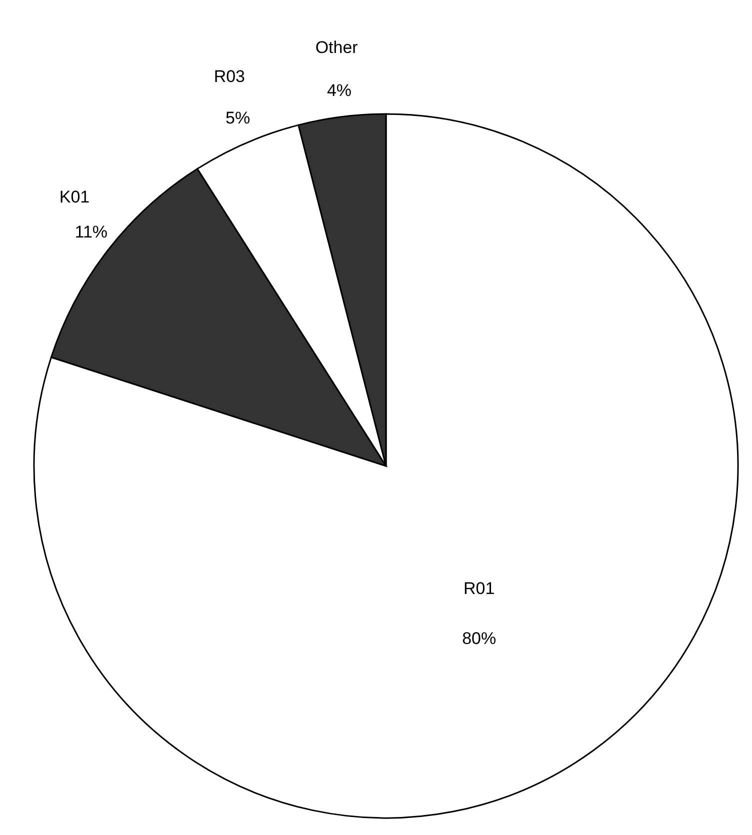  What do you see at coordinates (230, 76) in the screenshot?
I see `slice-label: R03` at bounding box center [230, 76].